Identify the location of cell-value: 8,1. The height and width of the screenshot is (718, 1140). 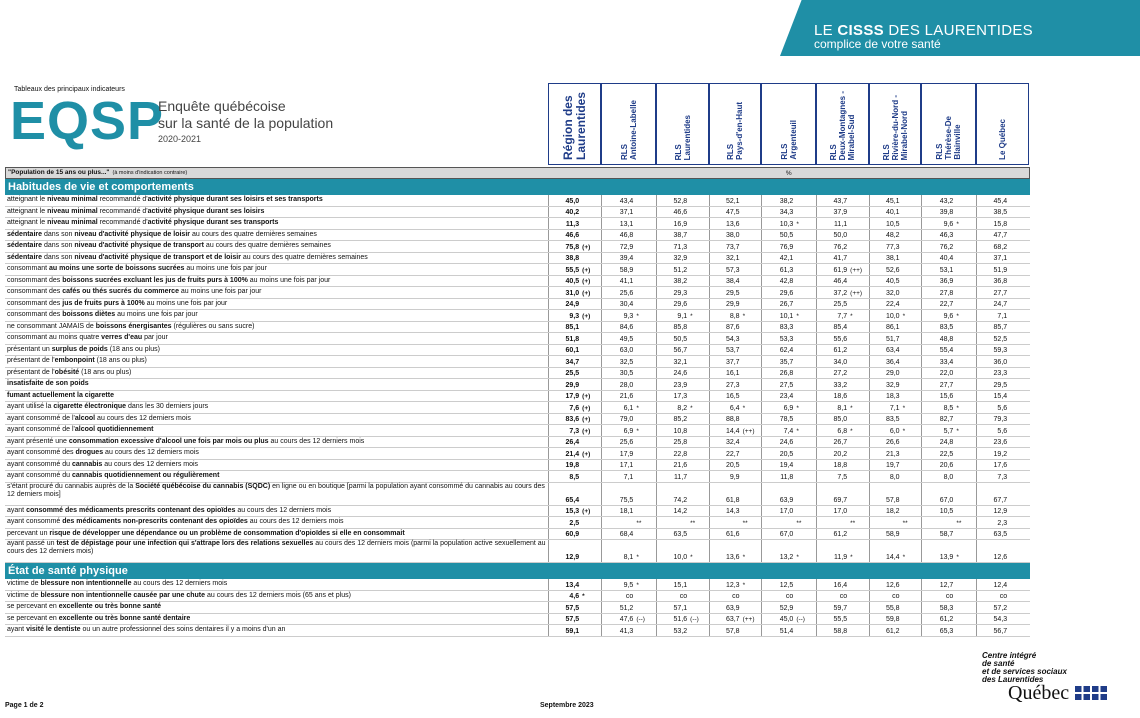
(628, 557).